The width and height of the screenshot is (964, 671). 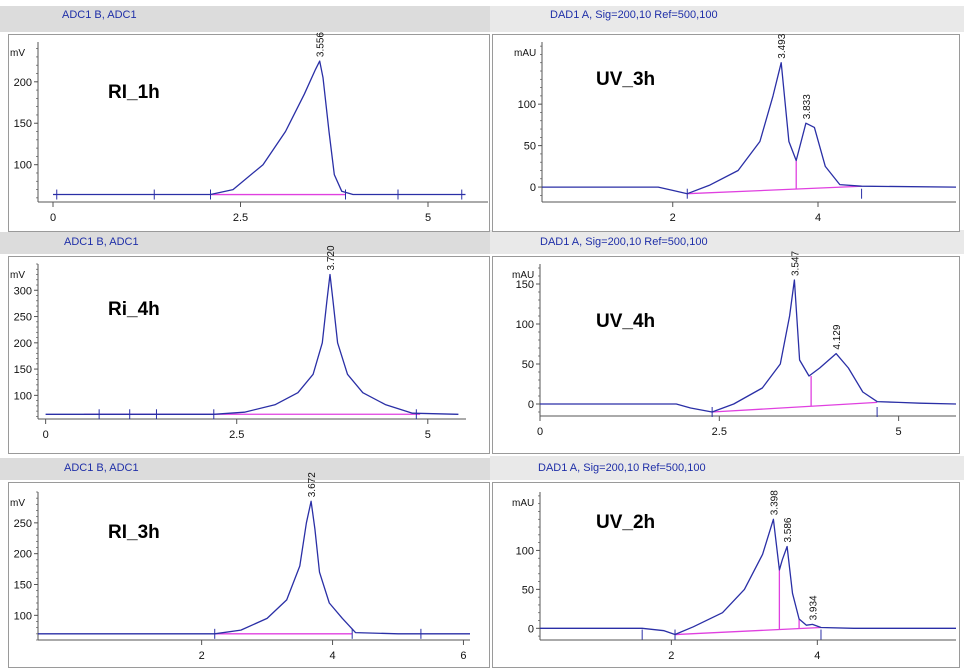 What do you see at coordinates (312, 484) in the screenshot?
I see `peak-retention-label: 3.672` at bounding box center [312, 484].